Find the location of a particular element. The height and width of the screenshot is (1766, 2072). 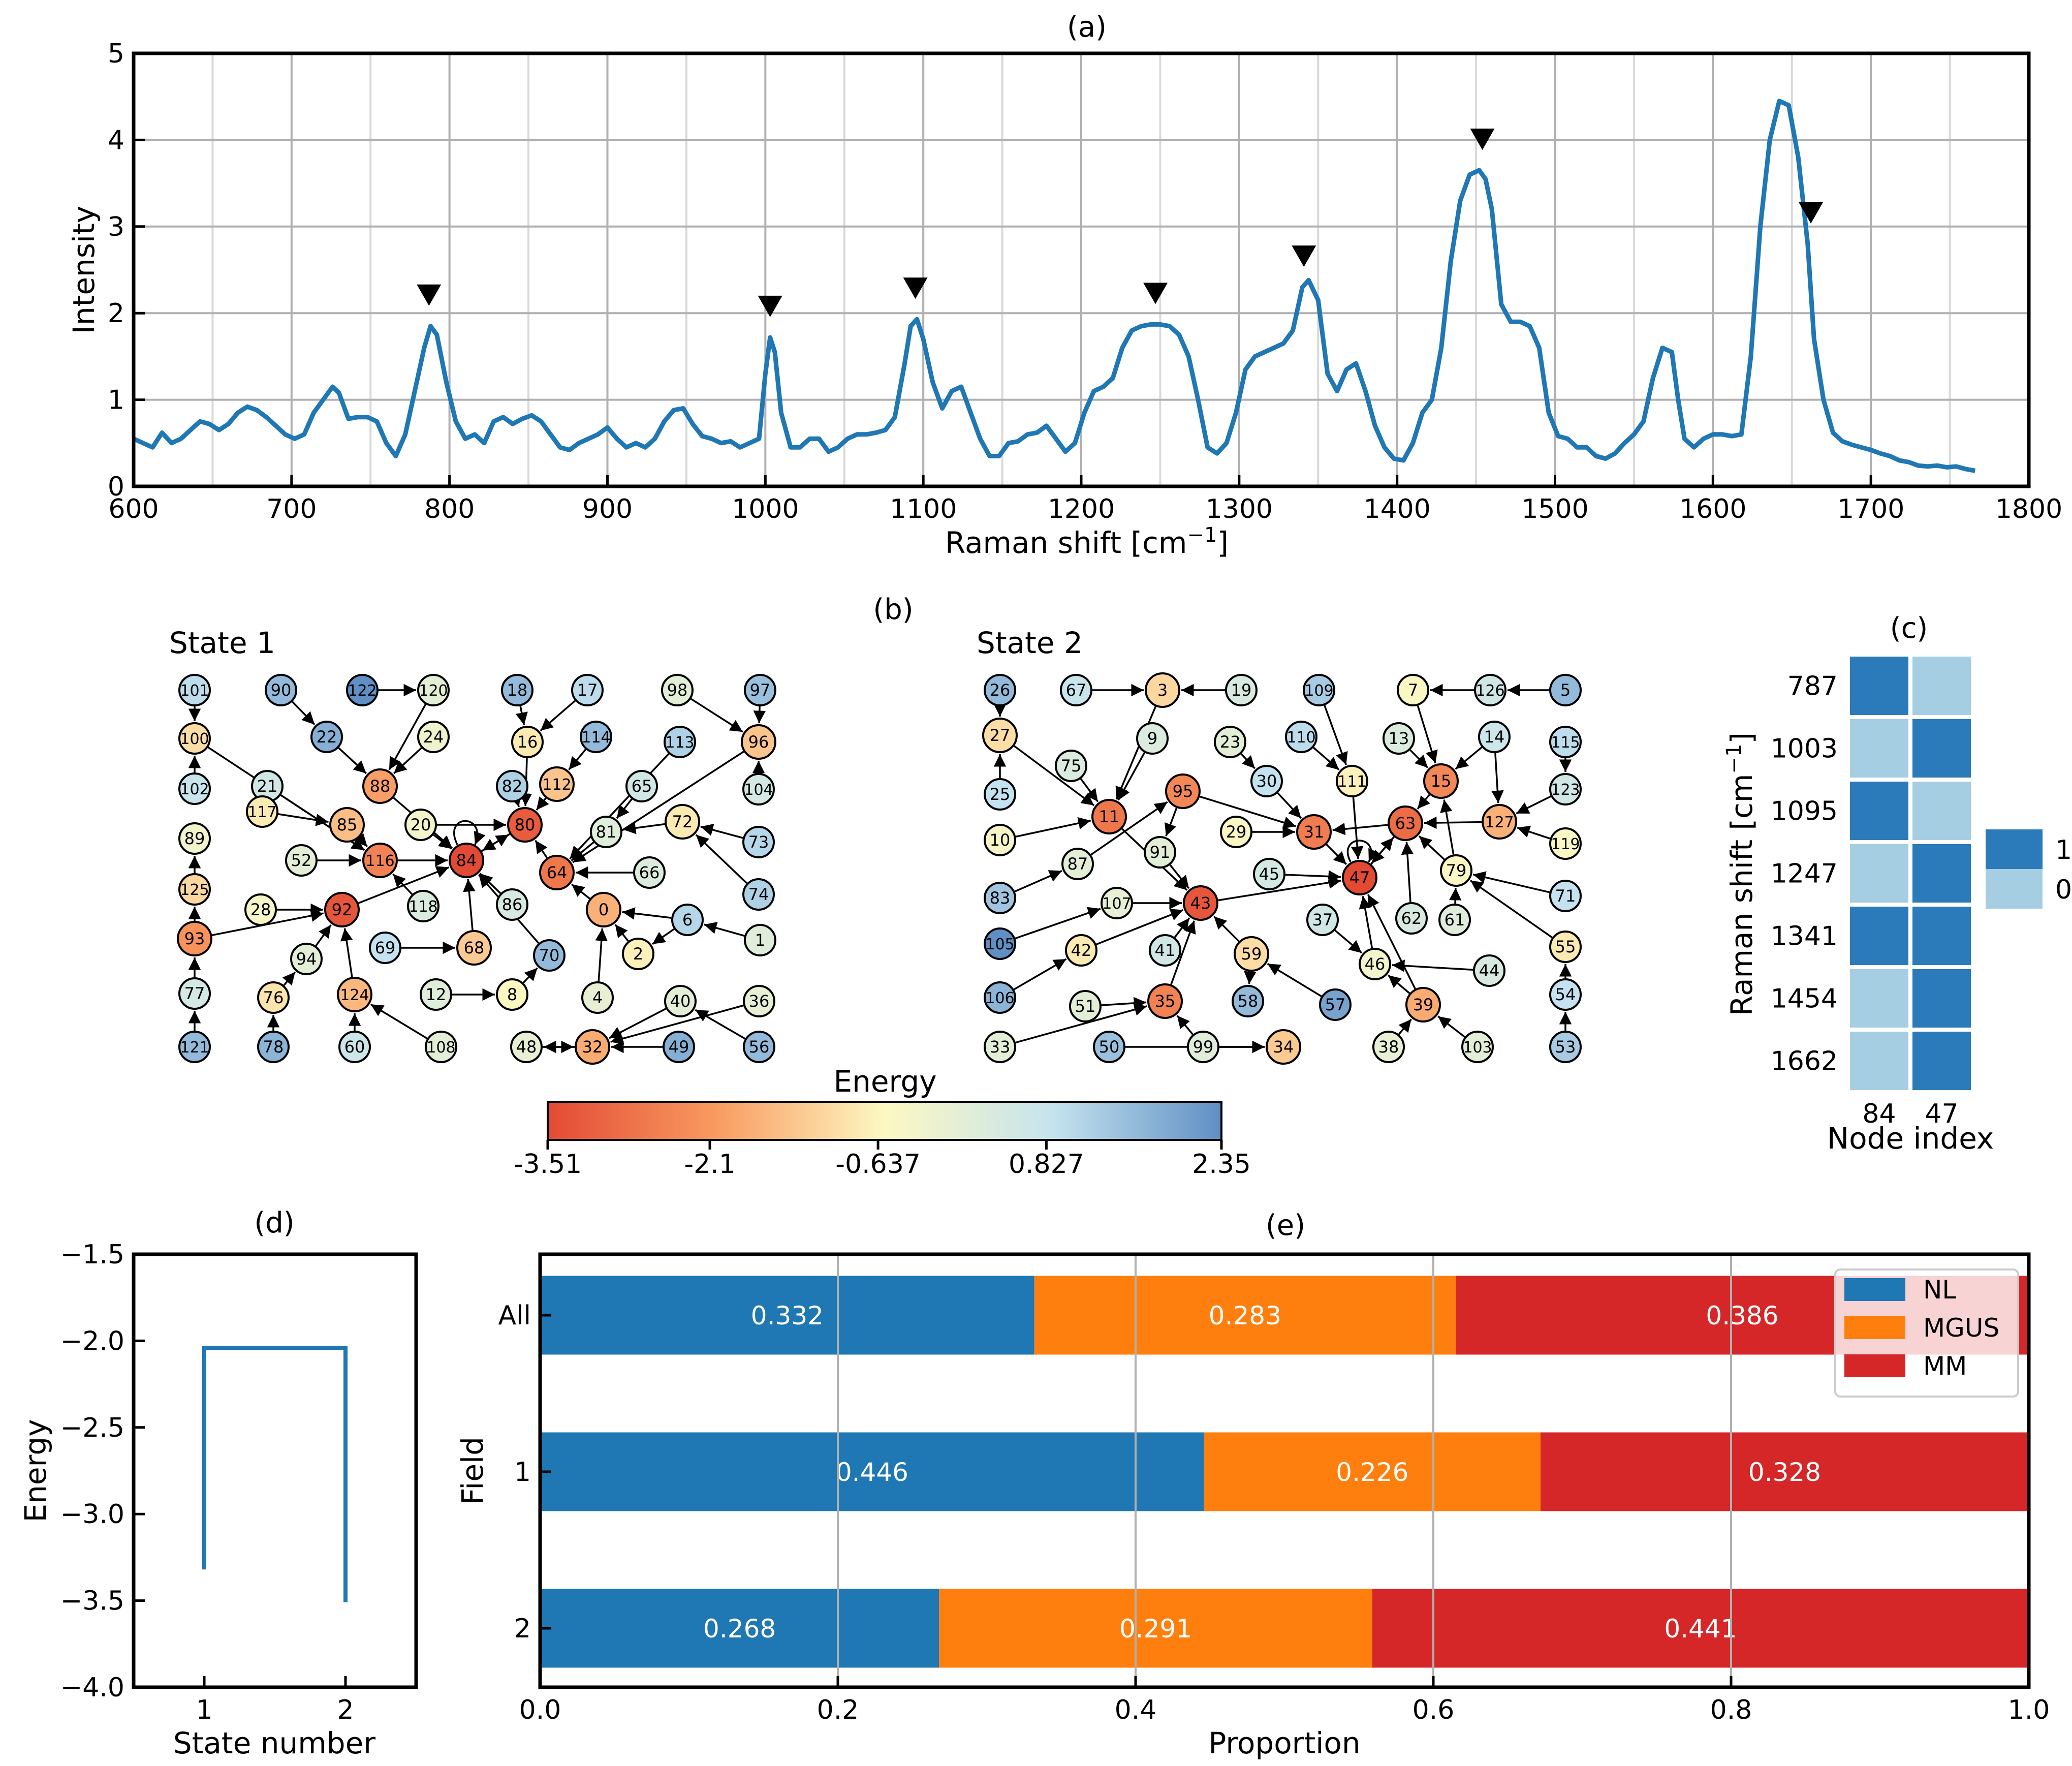

tick-label-y: −4.0 is located at coordinates (92, 1688).